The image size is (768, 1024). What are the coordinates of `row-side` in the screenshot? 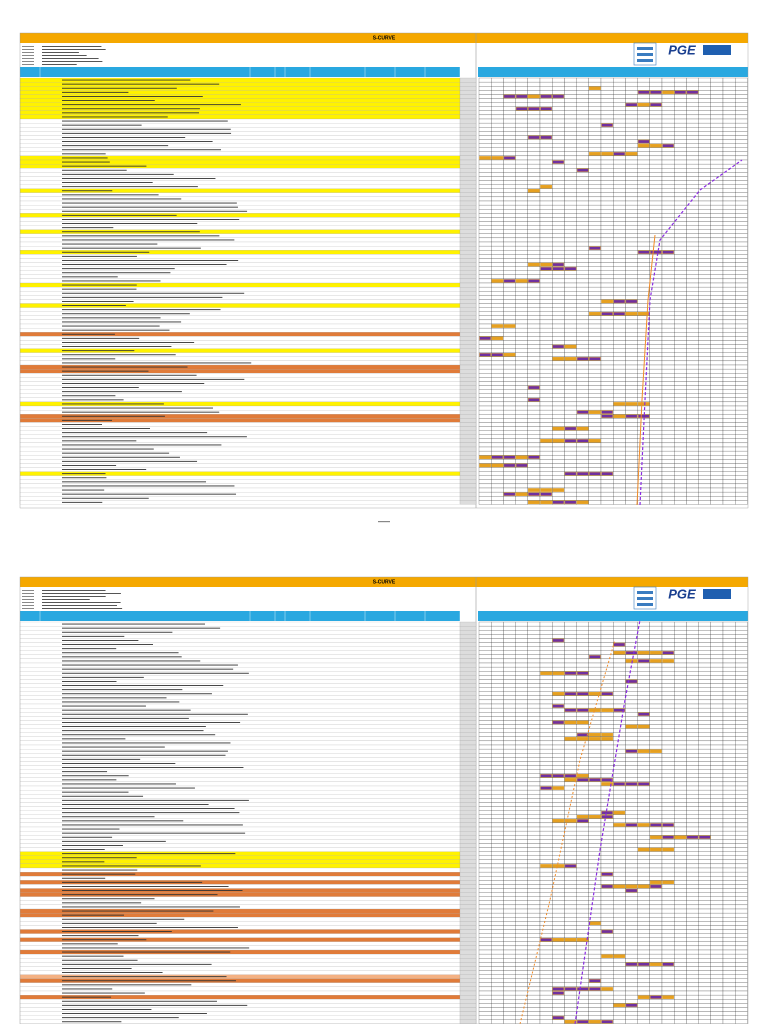 It's located at (468, 829).